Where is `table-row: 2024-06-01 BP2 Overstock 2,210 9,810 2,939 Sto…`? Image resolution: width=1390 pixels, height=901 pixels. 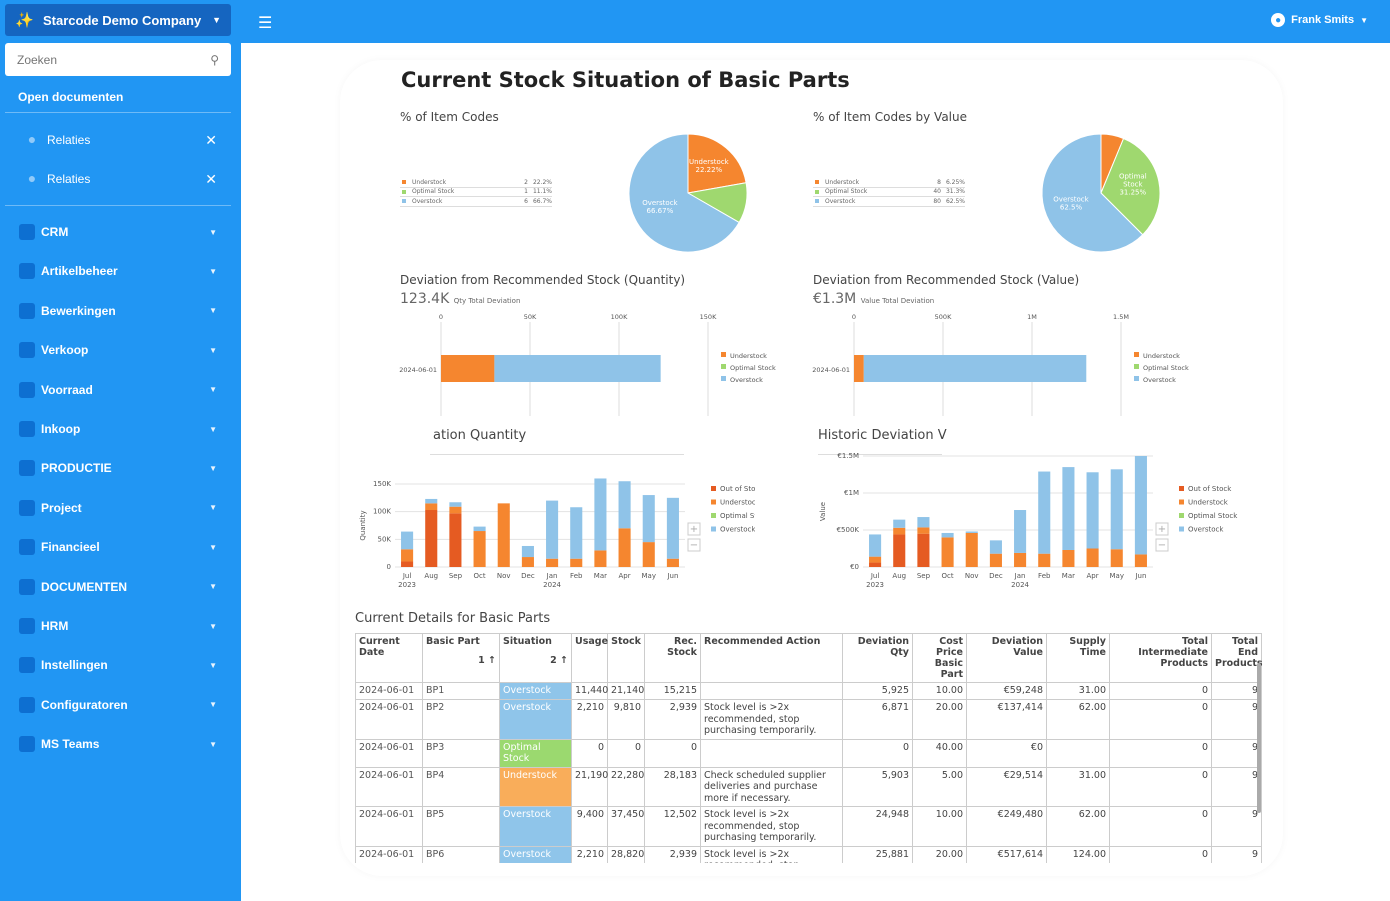 table-row: 2024-06-01 BP2 Overstock 2,210 9,810 2,939 Sto… is located at coordinates (808, 719).